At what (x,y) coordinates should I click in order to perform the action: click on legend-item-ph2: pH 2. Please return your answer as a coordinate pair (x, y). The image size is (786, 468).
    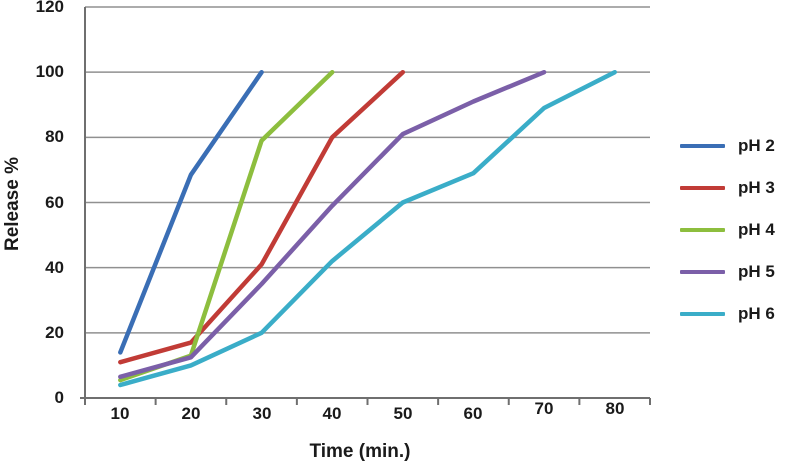
    Looking at the image, I should click on (727, 146).